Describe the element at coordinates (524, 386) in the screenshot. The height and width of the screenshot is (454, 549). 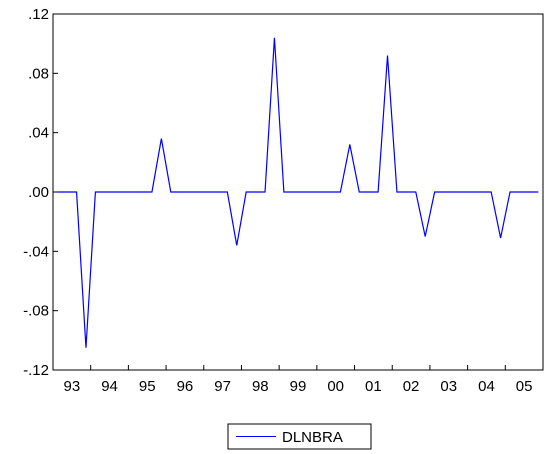
I see `x-tick-label: 05` at that location.